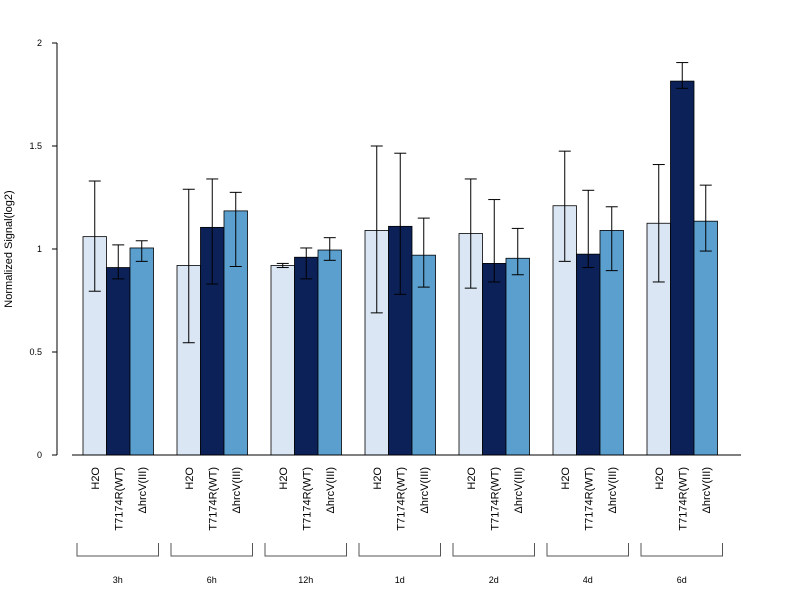 Image resolution: width=800 pixels, height=600 pixels. Describe the element at coordinates (212, 580) in the screenshot. I see `group-label: 6h` at that location.